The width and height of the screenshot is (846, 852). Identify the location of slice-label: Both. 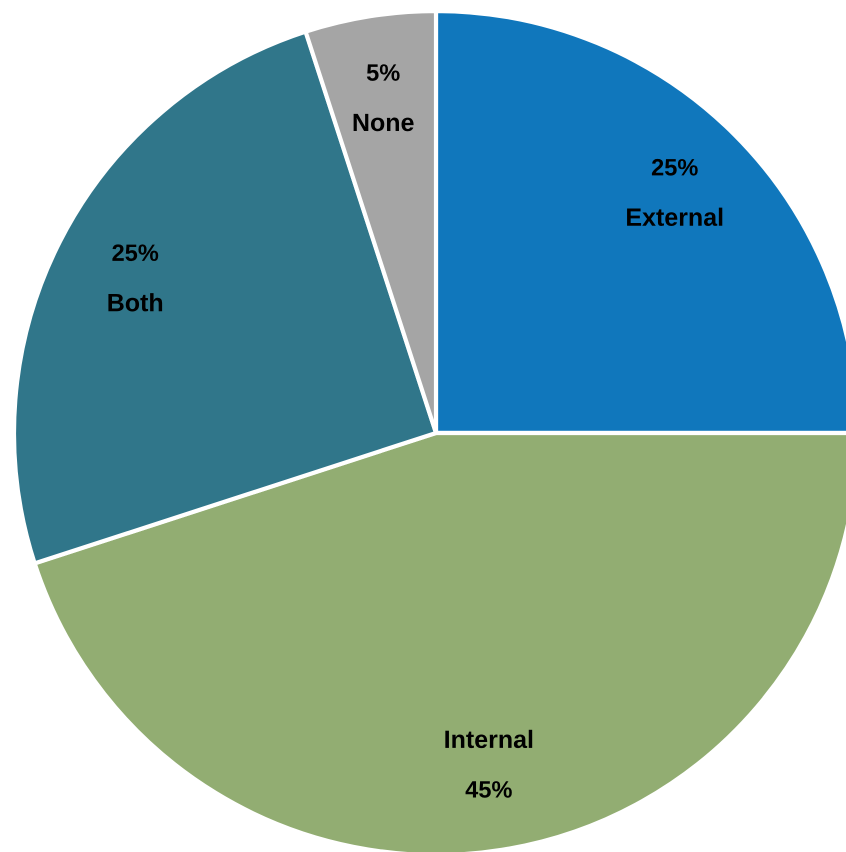
(135, 302).